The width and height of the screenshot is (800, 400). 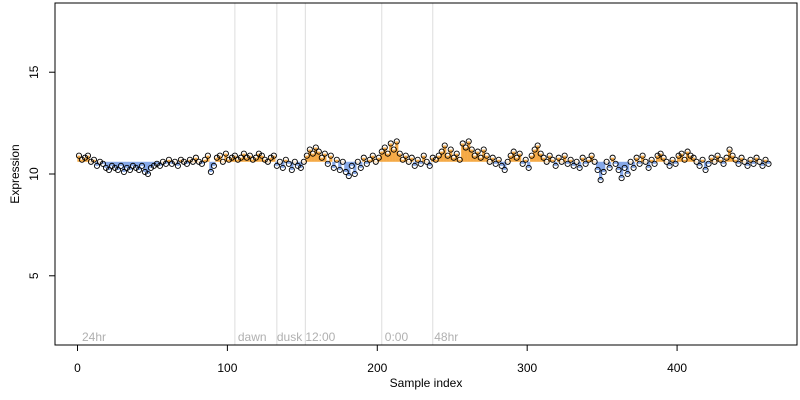 I want to click on x-tick-label-3: 300, so click(x=527, y=368).